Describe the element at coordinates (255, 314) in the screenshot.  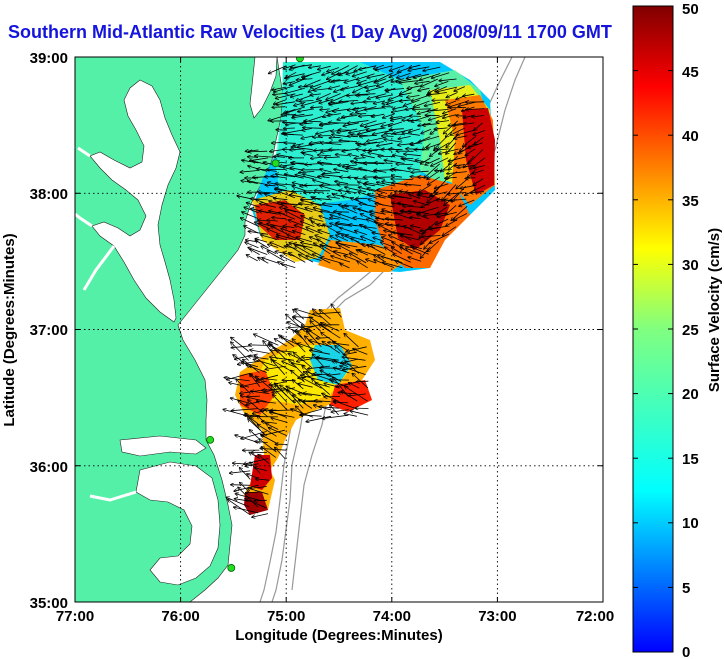
I see `radar-stations` at that location.